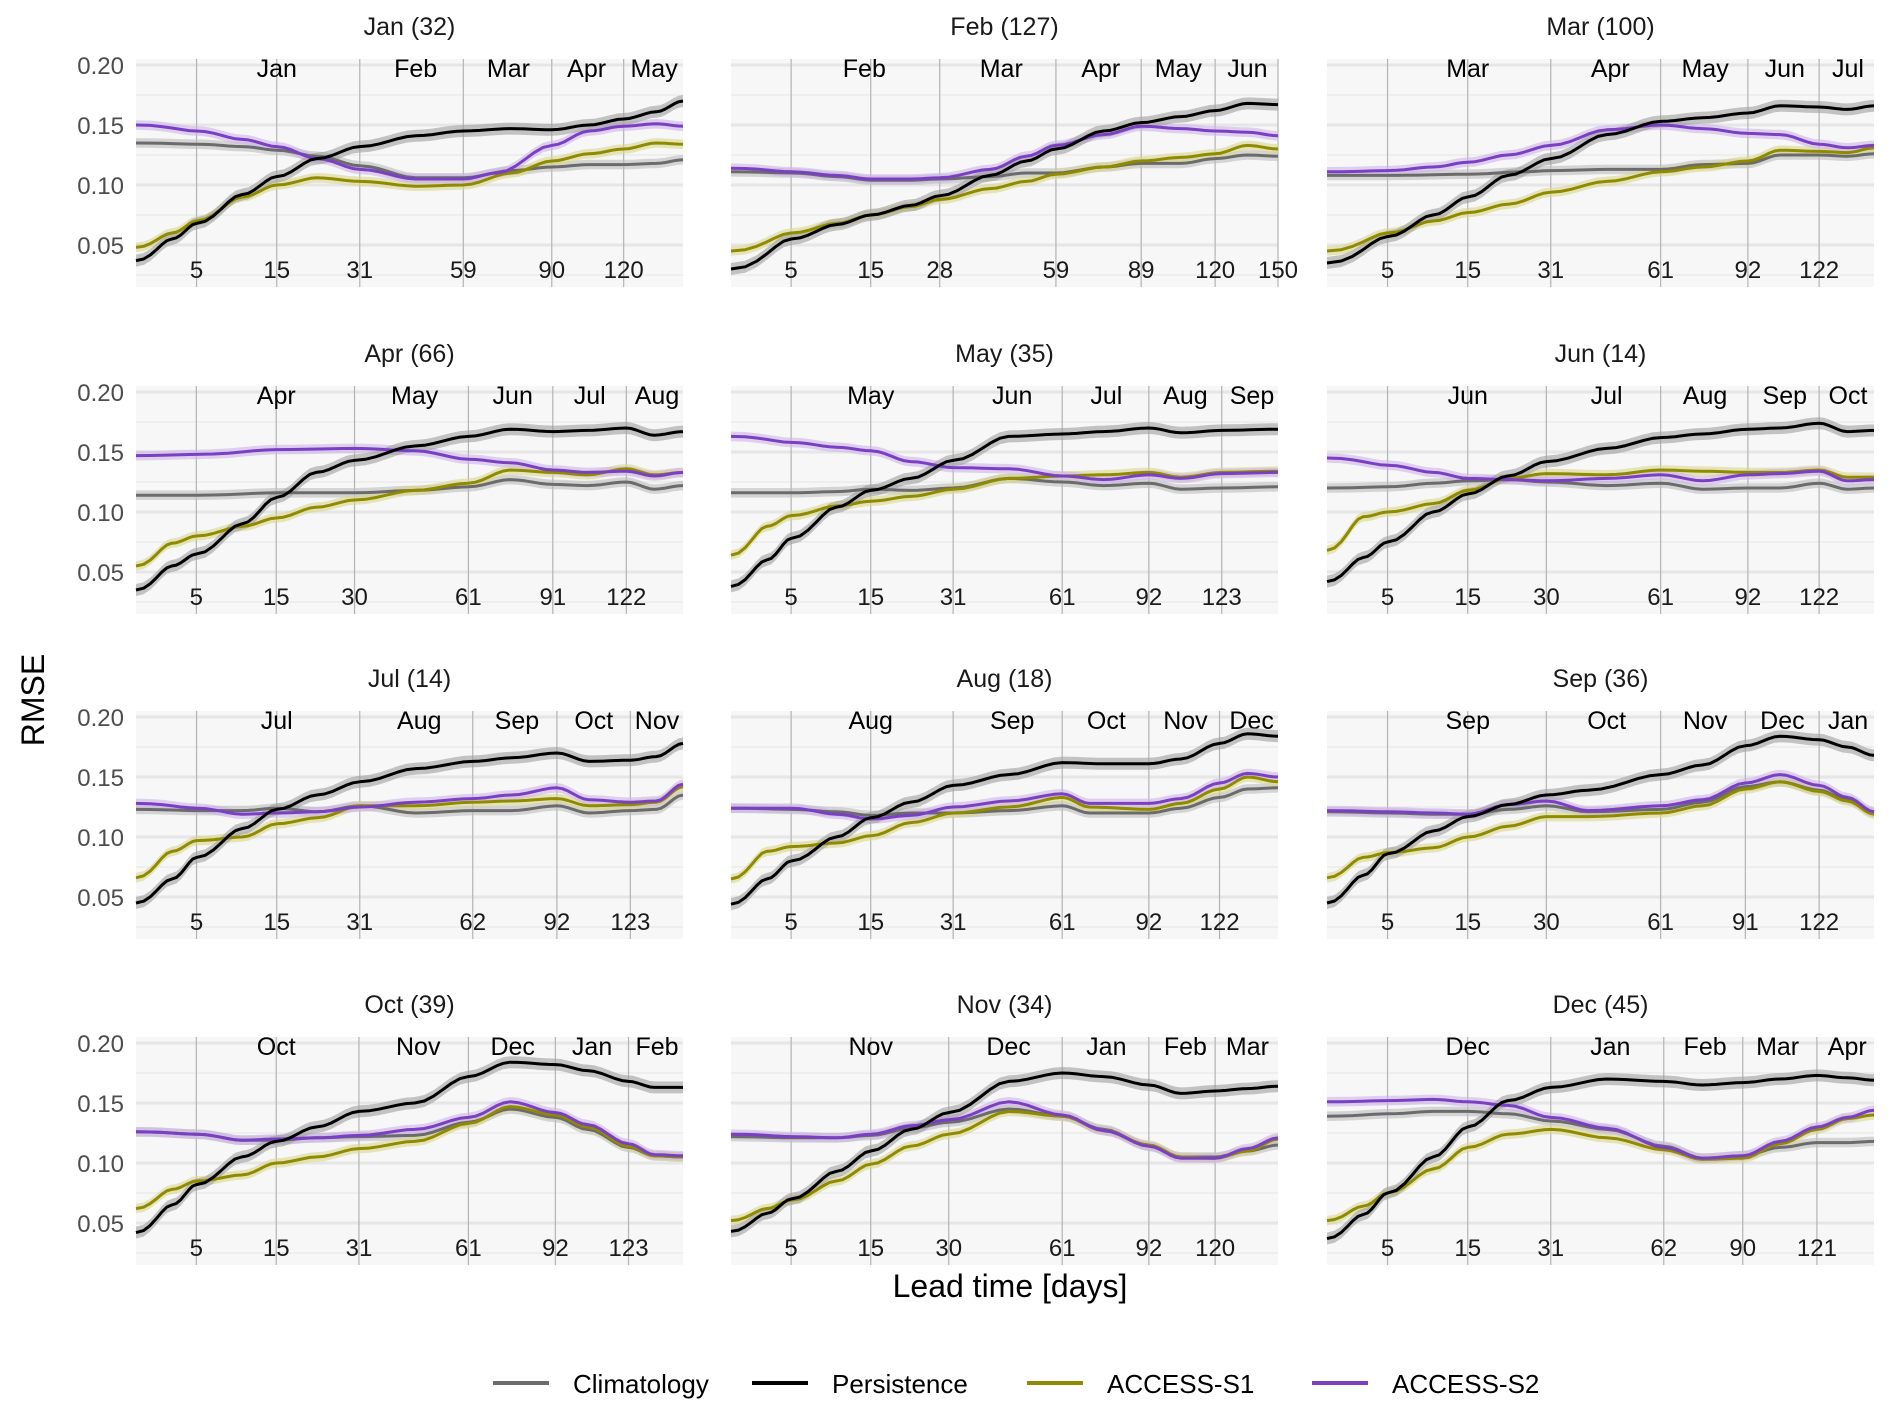 Image resolution: width=1892 pixels, height=1414 pixels. I want to click on x-axis-title: Lead time [days], so click(1010, 1286).